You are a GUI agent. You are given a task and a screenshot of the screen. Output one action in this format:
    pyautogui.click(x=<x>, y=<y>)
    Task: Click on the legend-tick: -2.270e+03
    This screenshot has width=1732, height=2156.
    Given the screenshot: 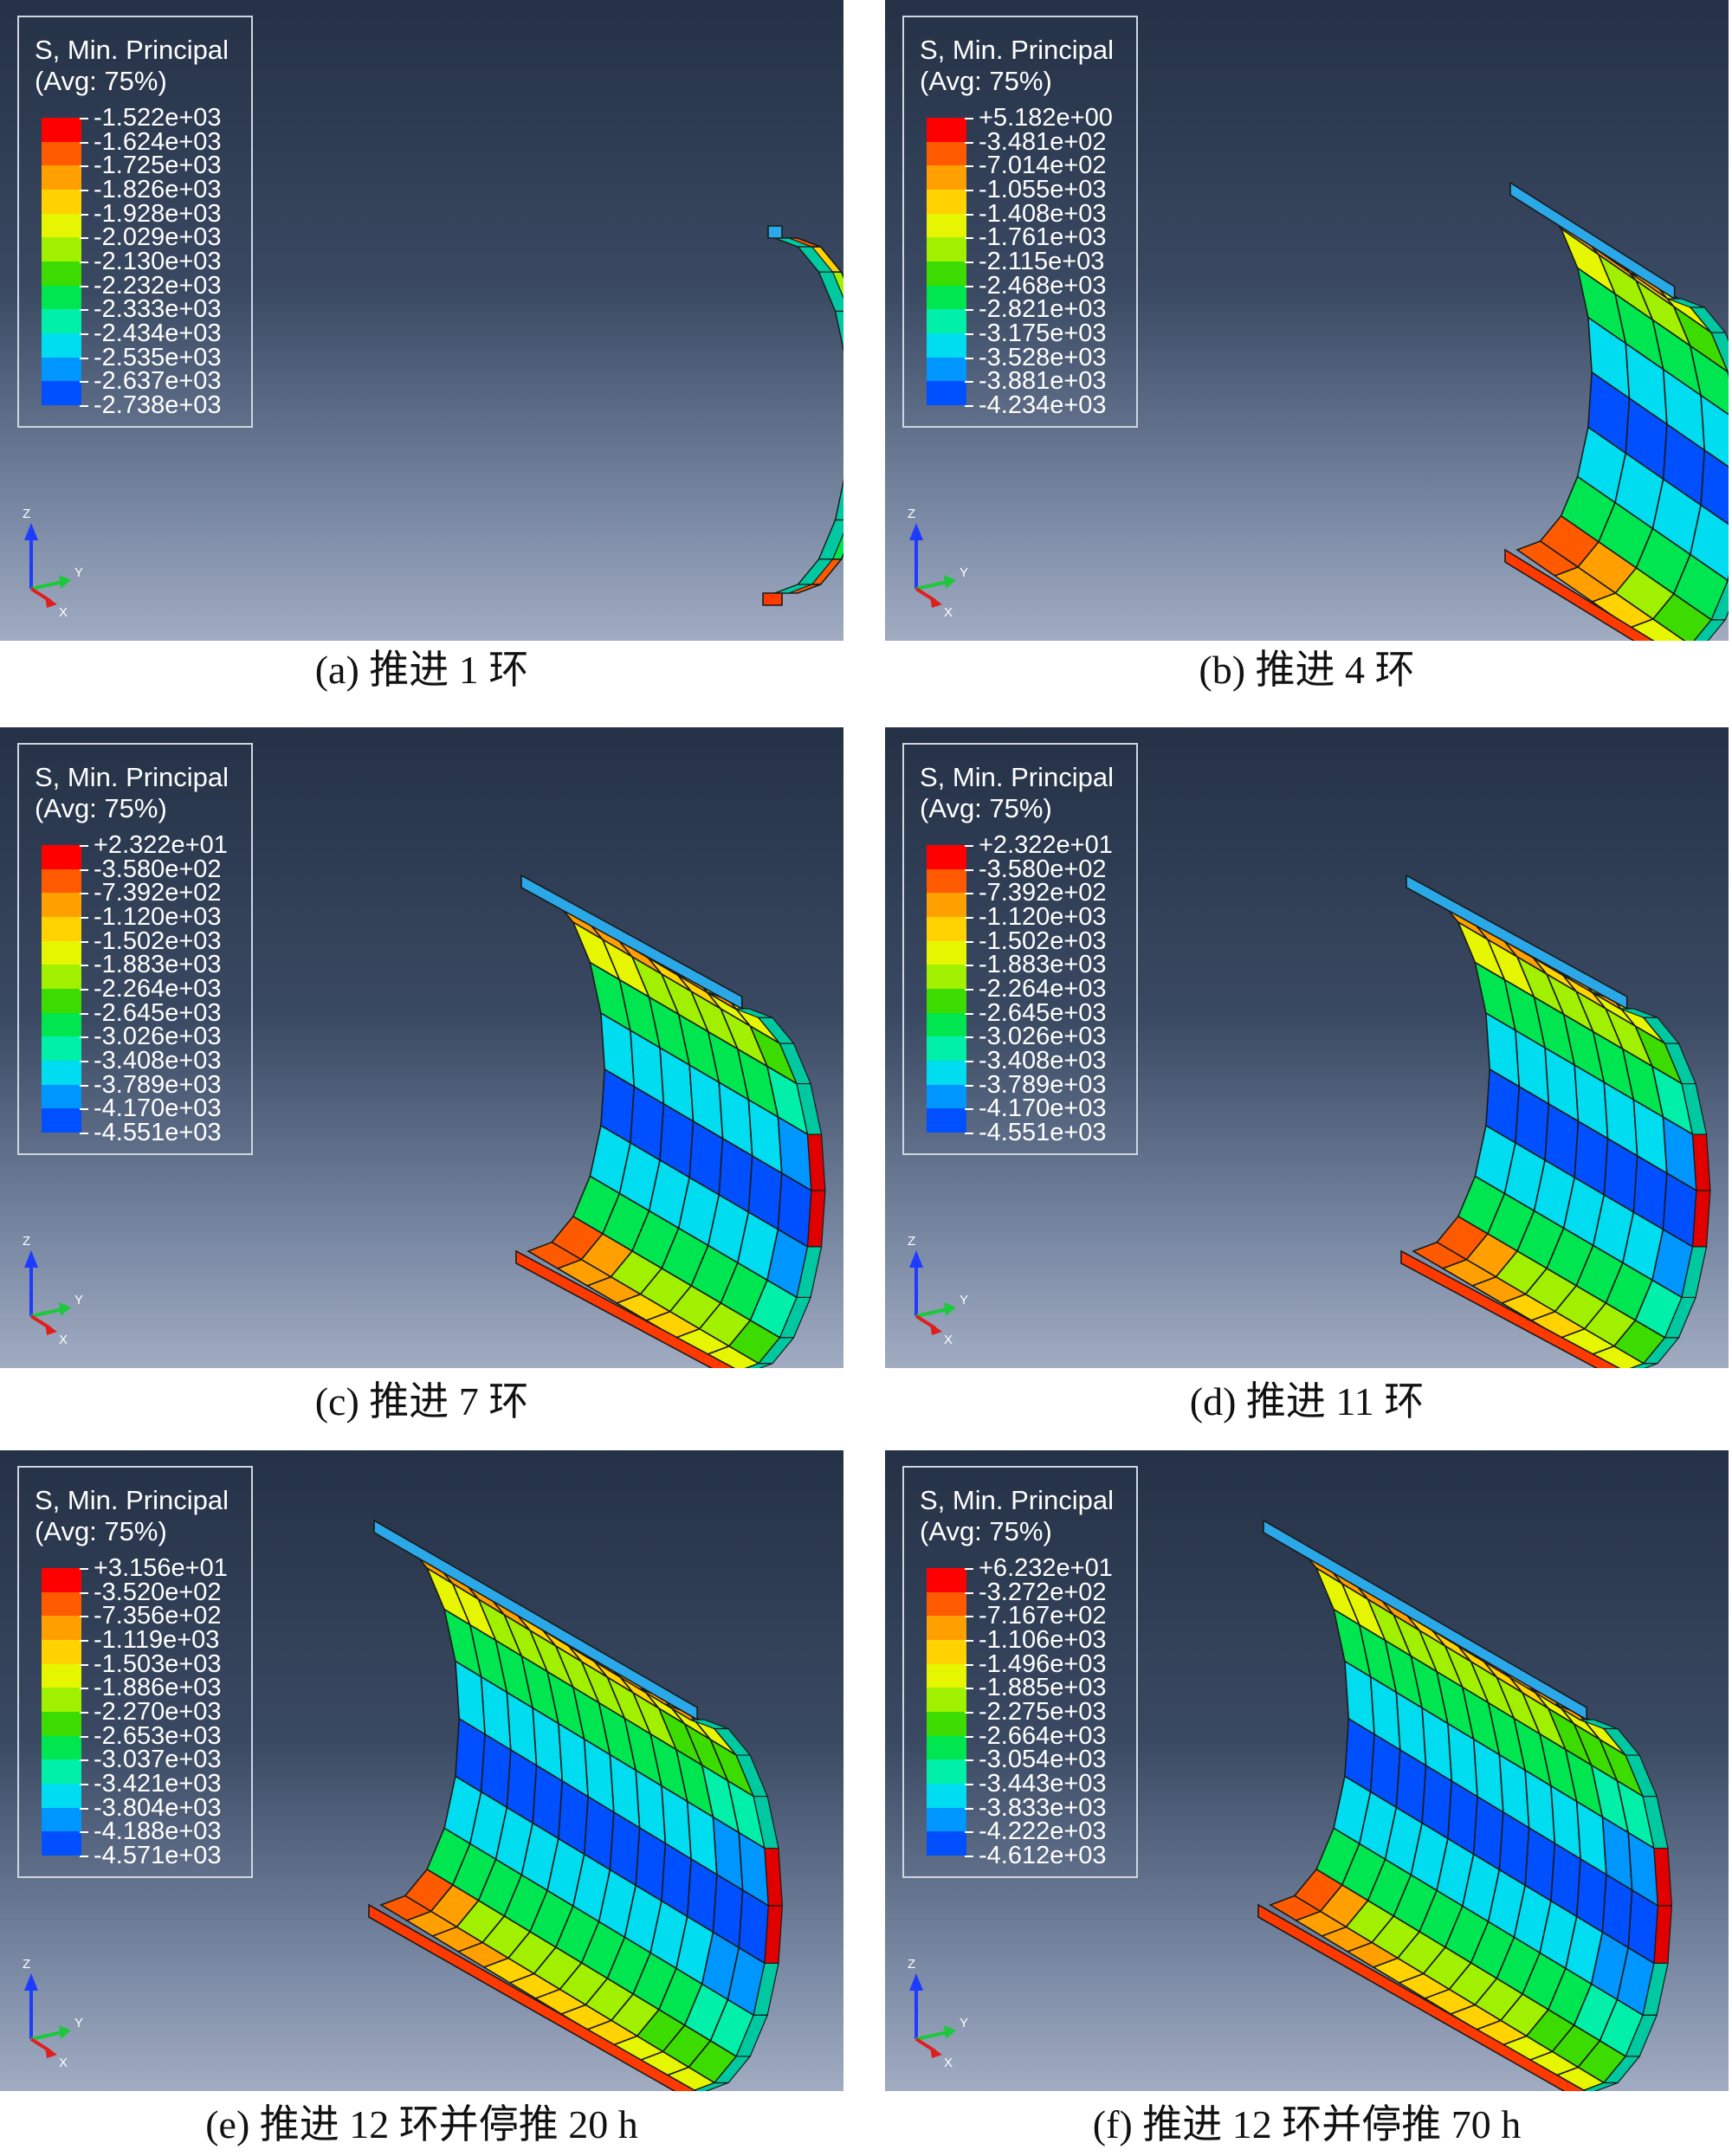 What is the action you would take?
    pyautogui.click(x=151, y=1712)
    